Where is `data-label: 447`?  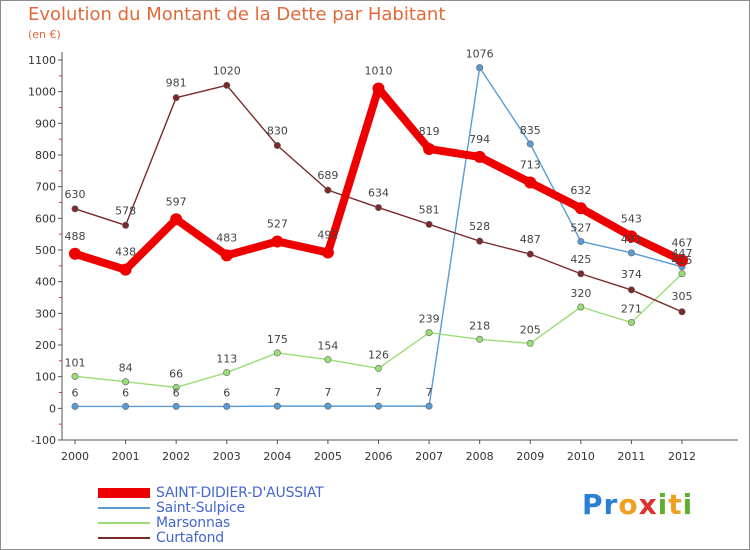 data-label: 447 is located at coordinates (682, 253).